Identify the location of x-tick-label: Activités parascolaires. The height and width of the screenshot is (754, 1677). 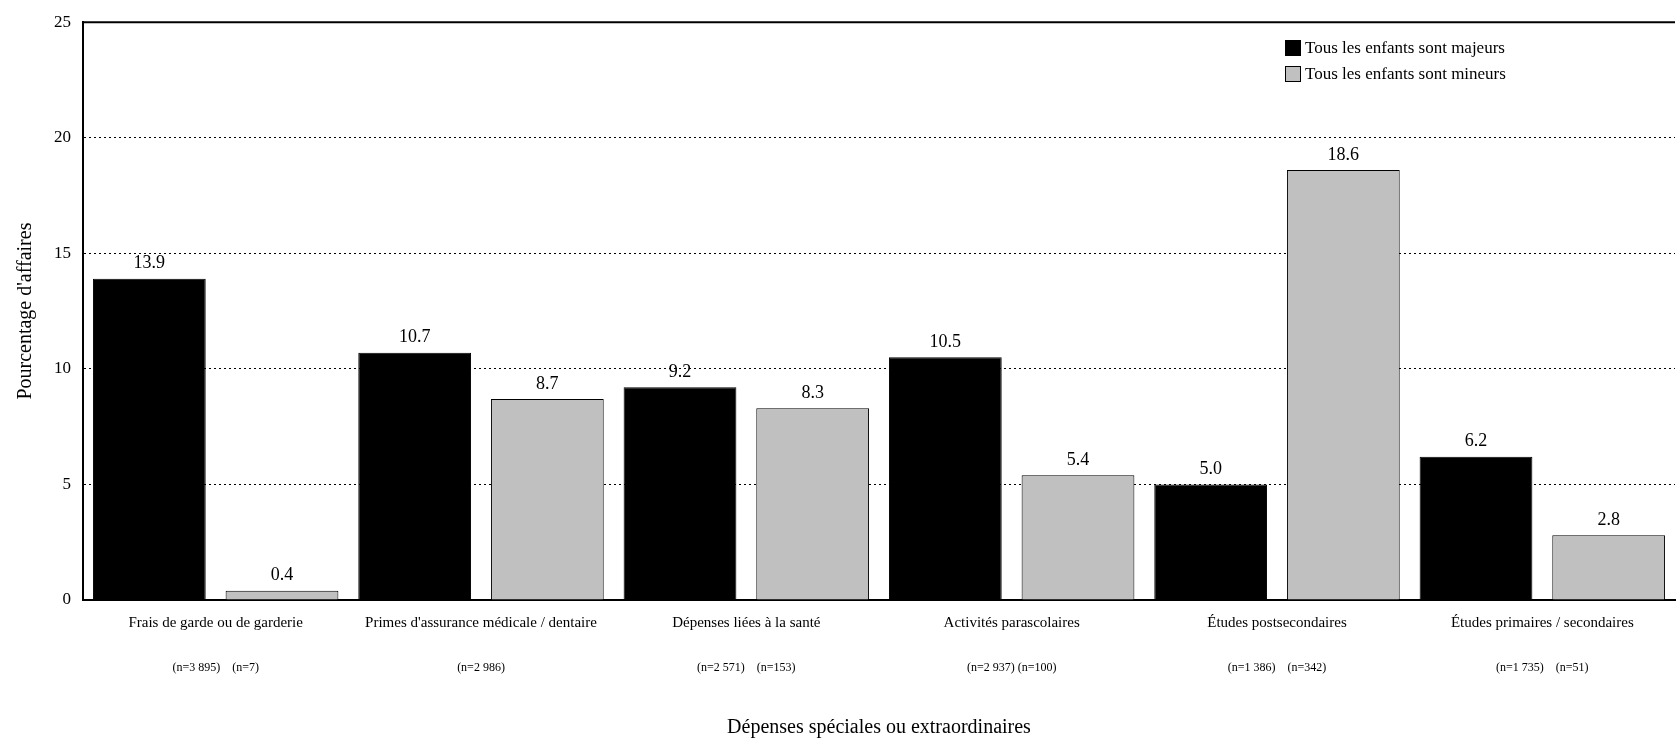
(1011, 621).